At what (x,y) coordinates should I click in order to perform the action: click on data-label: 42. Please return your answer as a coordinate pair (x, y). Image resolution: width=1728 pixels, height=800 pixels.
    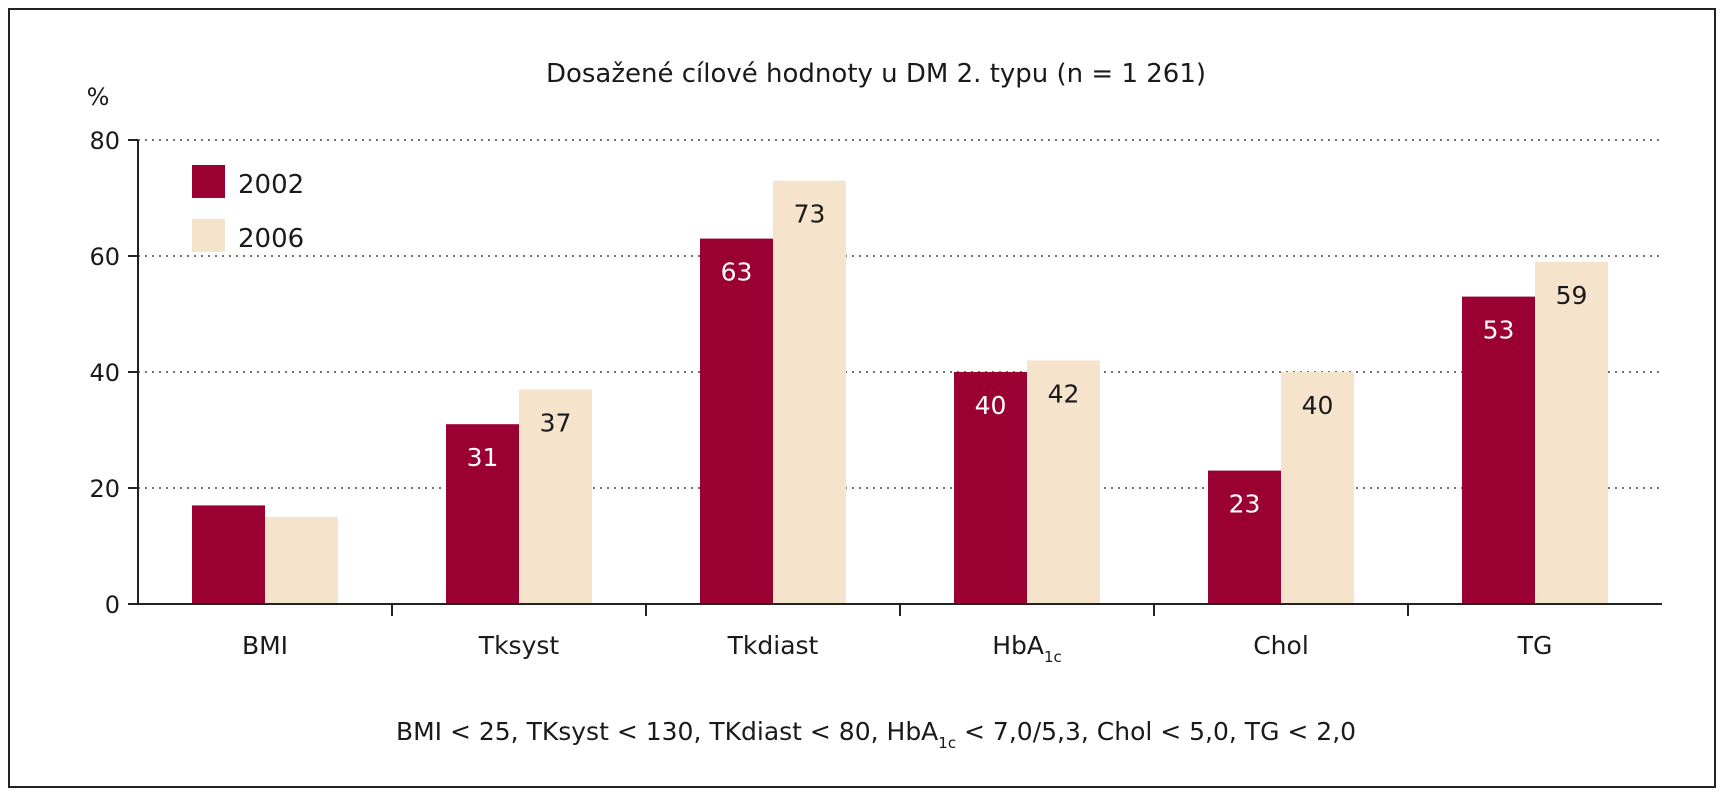
    Looking at the image, I should click on (1064, 393).